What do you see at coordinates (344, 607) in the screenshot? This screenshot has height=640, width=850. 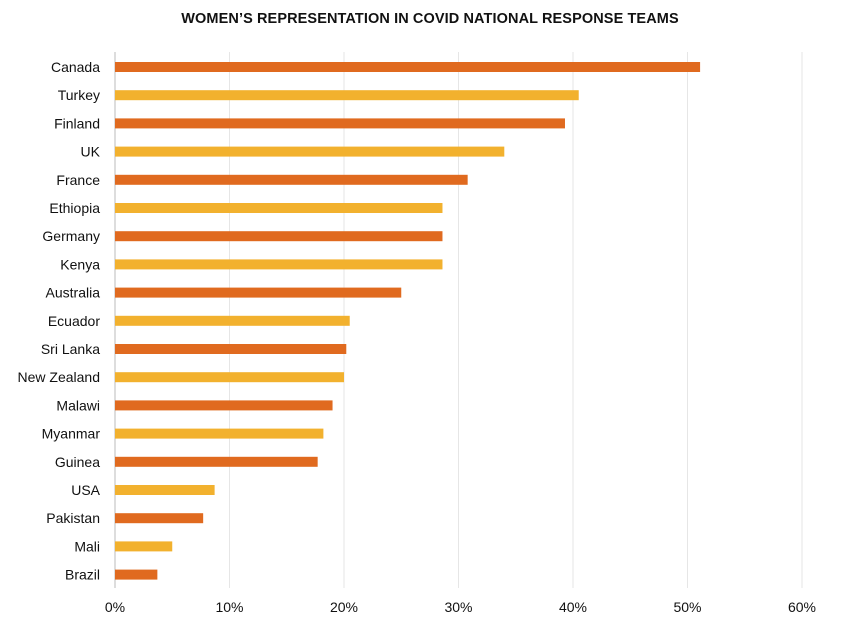 I see `x-tick-label: 20%` at bounding box center [344, 607].